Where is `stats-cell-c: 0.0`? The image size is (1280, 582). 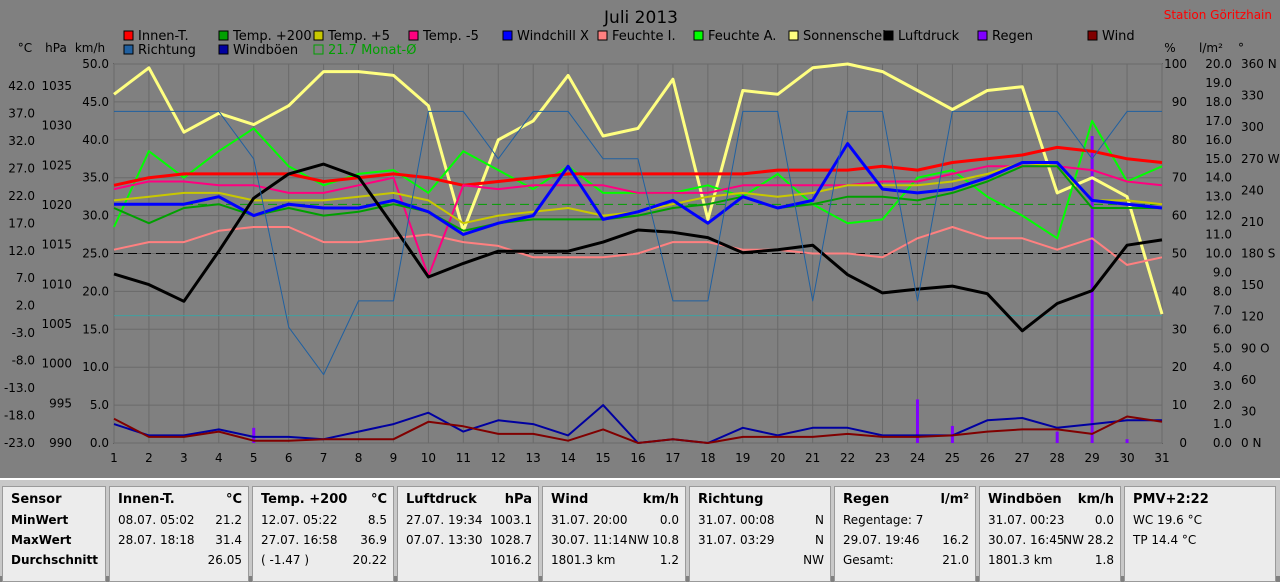
stats-cell-c: 0.0 is located at coordinates (1104, 520).